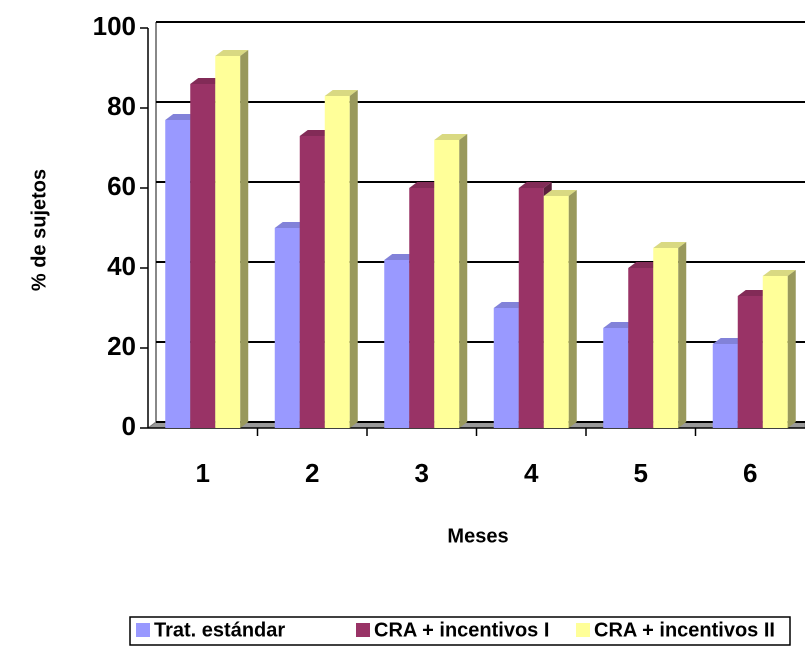  I want to click on legend-label: CRA + incentivos I, so click(461, 630).